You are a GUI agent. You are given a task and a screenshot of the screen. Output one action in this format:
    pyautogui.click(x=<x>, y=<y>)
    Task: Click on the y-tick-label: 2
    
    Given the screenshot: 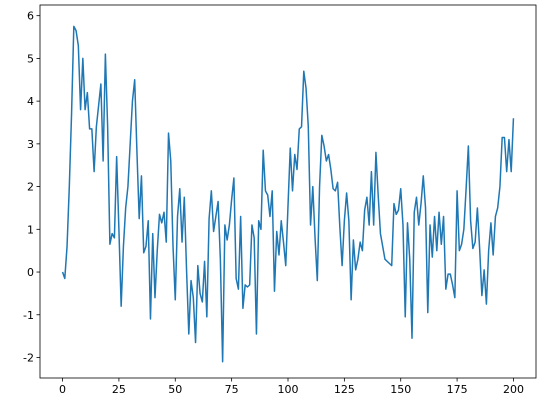 What is the action you would take?
    pyautogui.click(x=30, y=187)
    